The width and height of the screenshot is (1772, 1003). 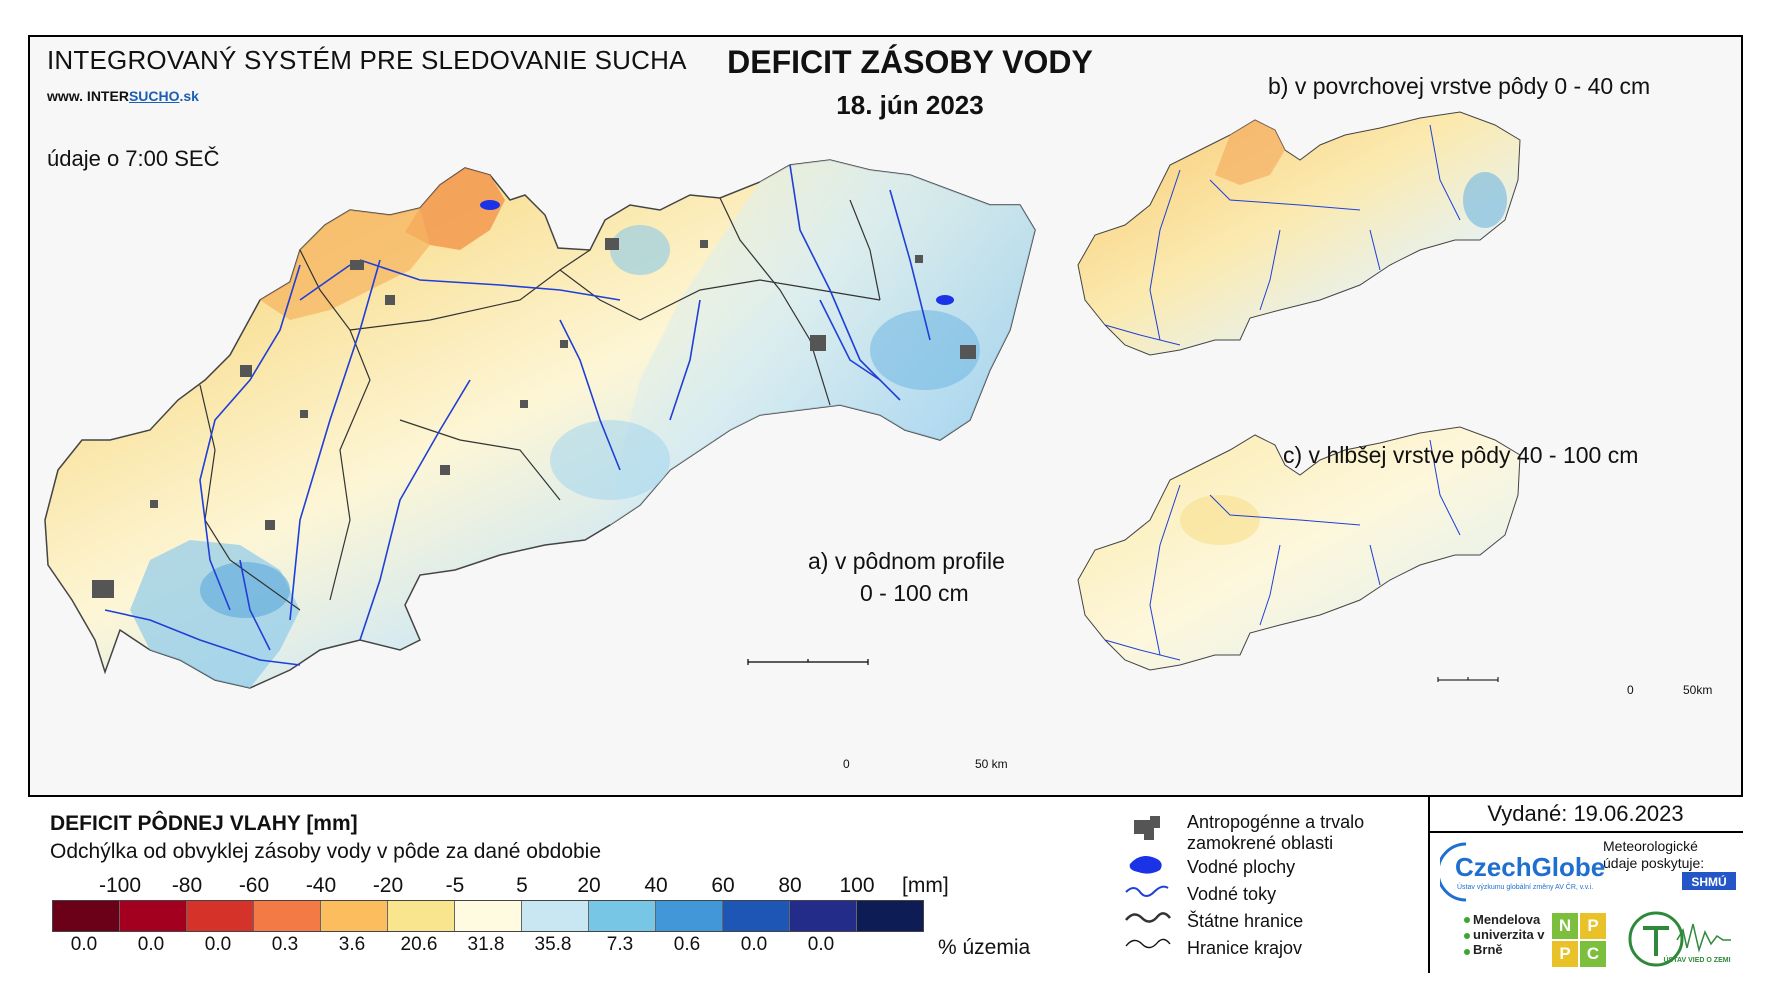 I want to click on nppc-letter-2: P, so click(x=1593, y=926).